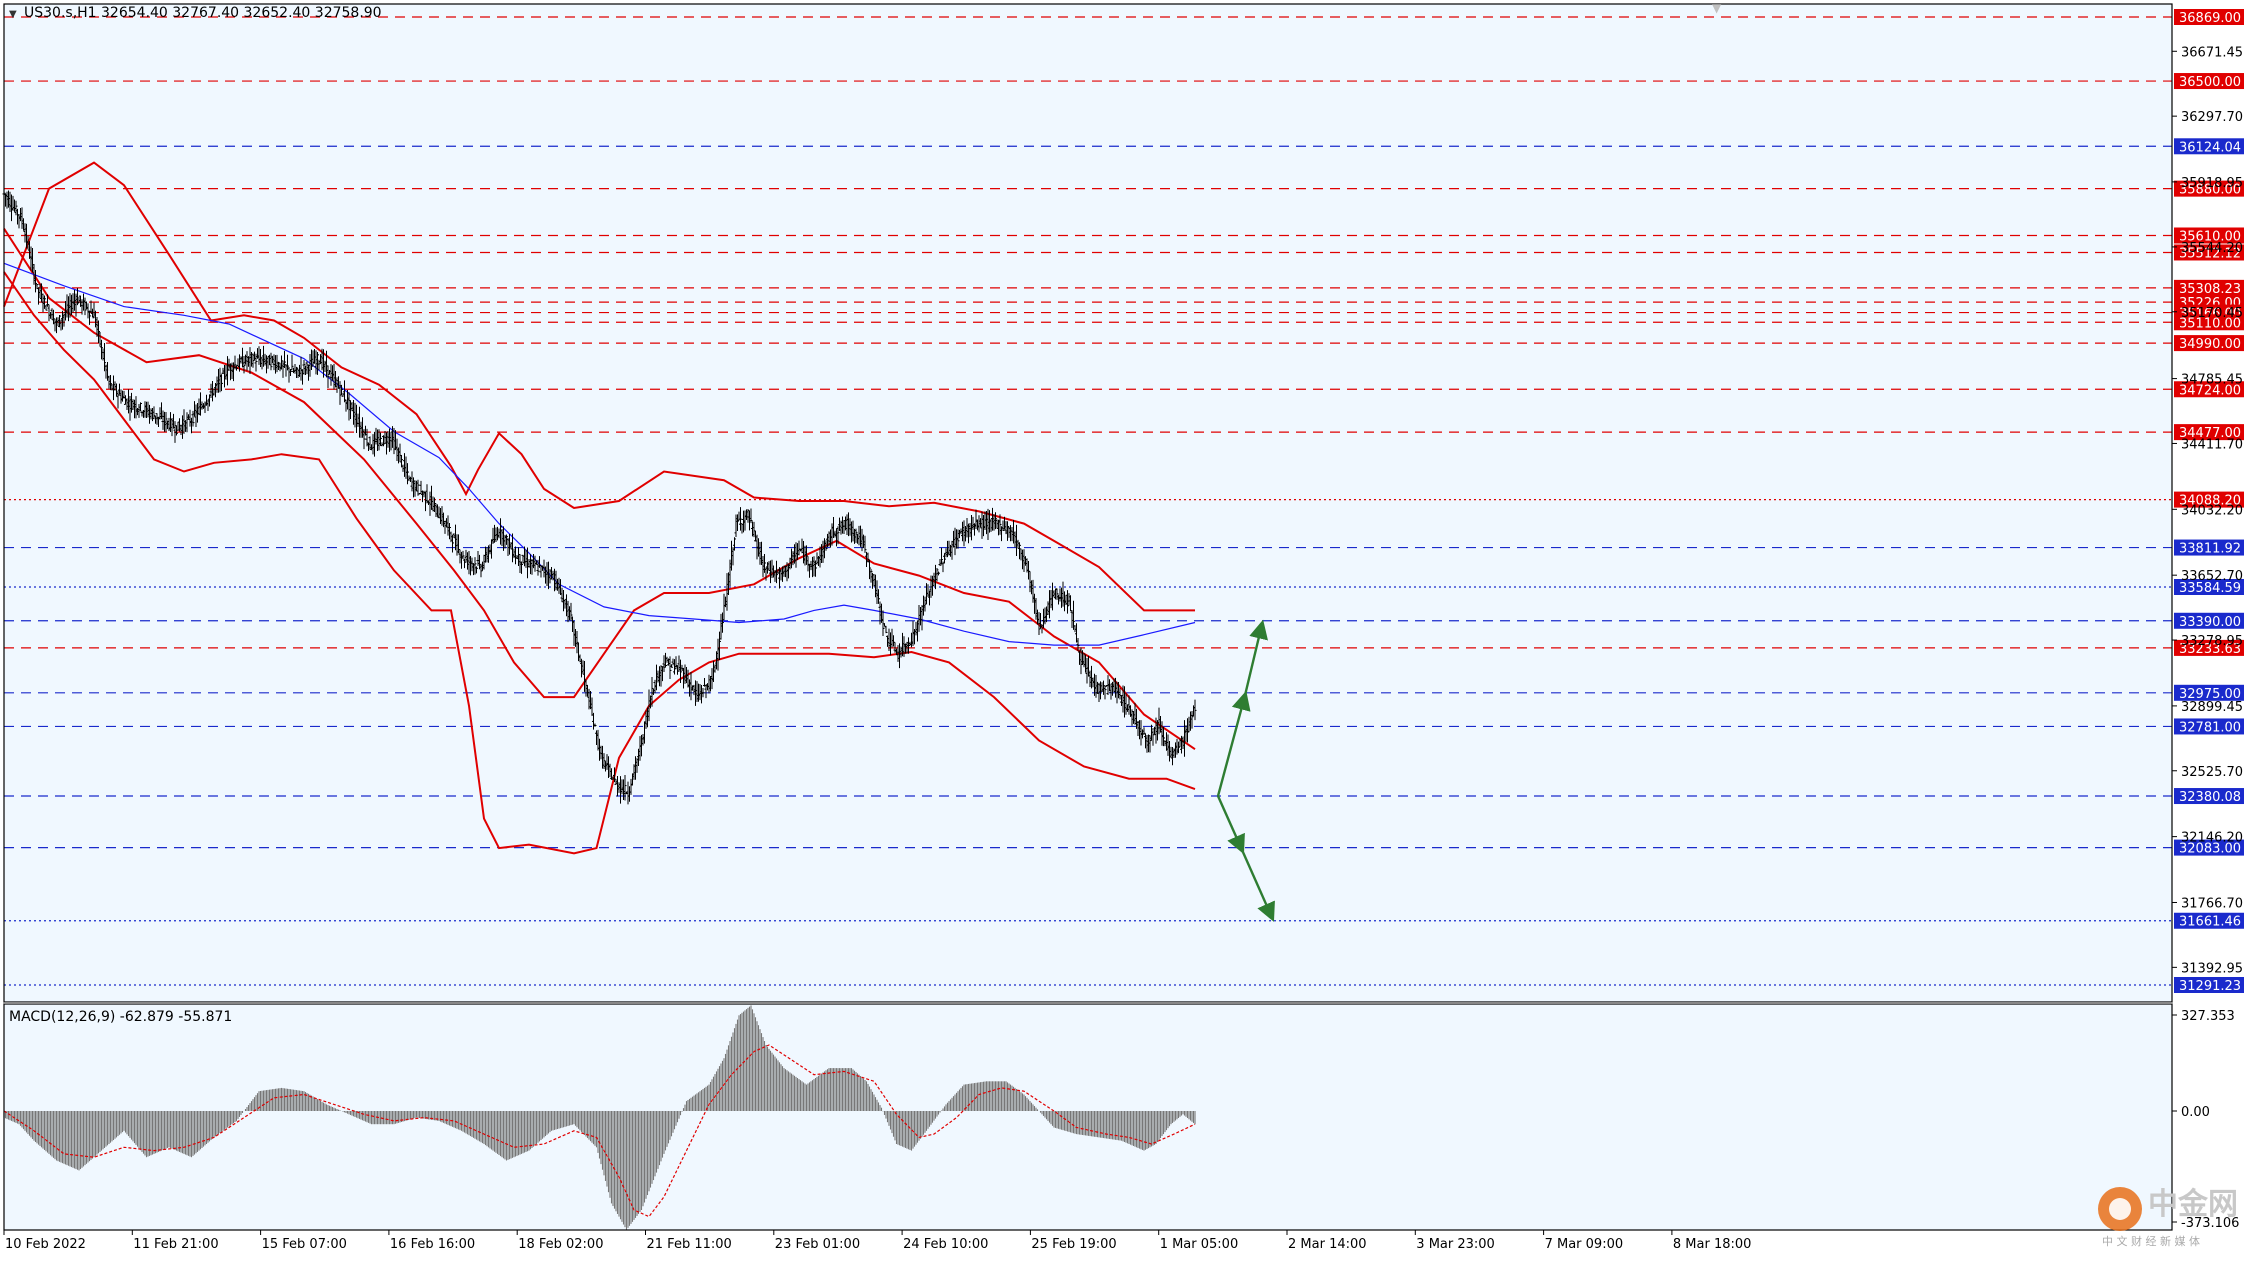  I want to click on time-tick-label-6: 23 Feb 01:00, so click(817, 1244).